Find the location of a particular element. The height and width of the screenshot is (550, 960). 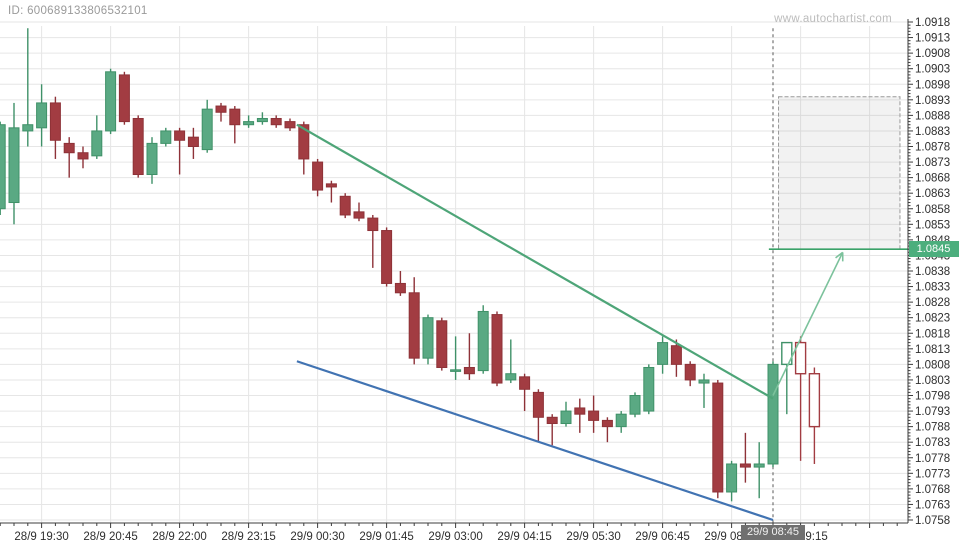

y-axis-label: 1.0808 is located at coordinates (932, 365).